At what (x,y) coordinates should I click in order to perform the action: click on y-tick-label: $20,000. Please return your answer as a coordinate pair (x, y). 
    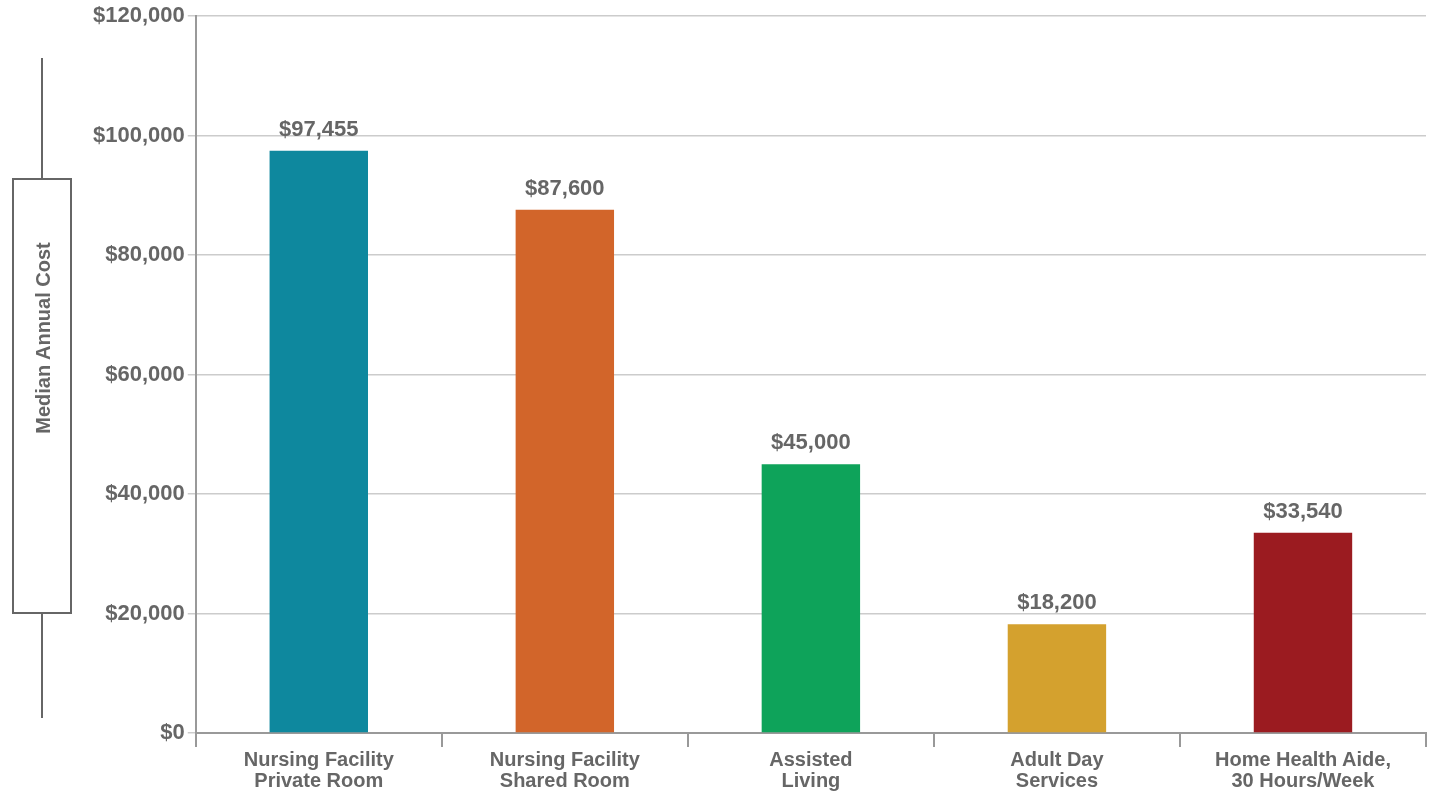
    Looking at the image, I should click on (145, 612).